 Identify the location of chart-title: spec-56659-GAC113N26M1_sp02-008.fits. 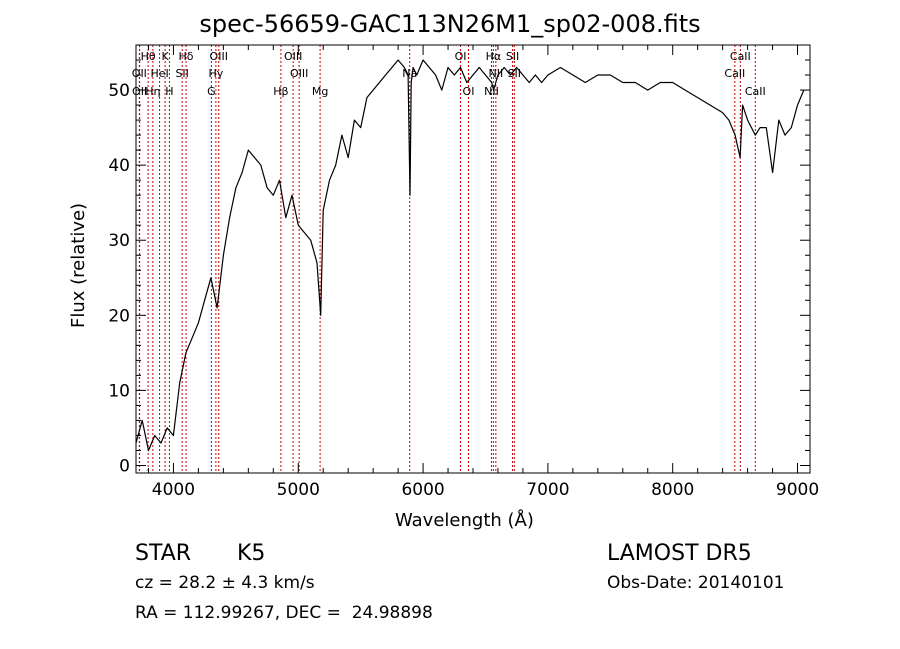
(450, 24).